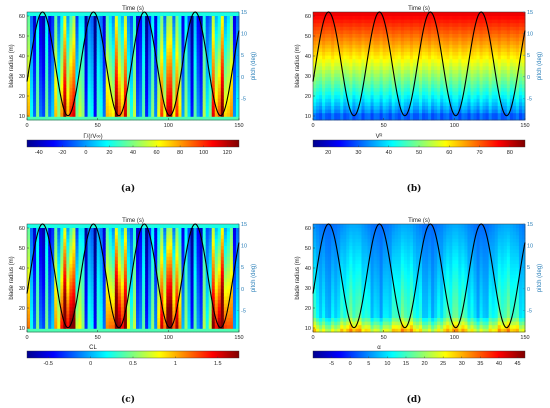 This screenshot has height=408, width=550. What do you see at coordinates (85, 153) in the screenshot?
I see `colorbar-tick-label: 0` at bounding box center [85, 153].